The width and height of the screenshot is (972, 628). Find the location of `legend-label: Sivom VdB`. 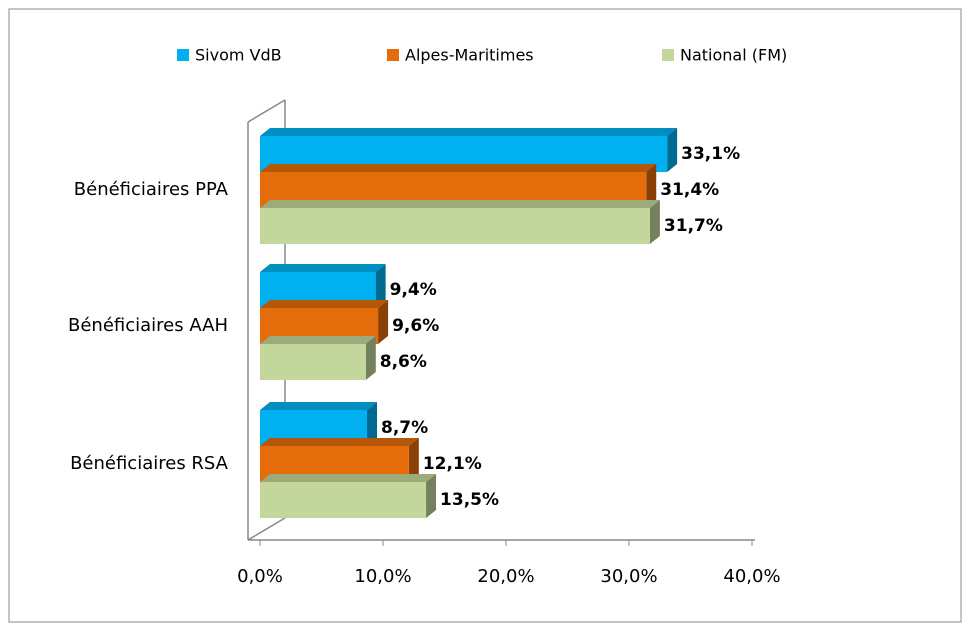

legend-label: Sivom VdB is located at coordinates (238, 55).